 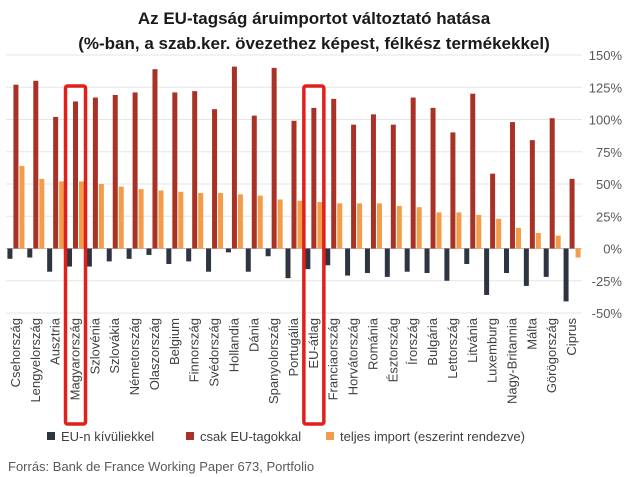 I want to click on category-label: Lengyelország, so click(x=35, y=360).